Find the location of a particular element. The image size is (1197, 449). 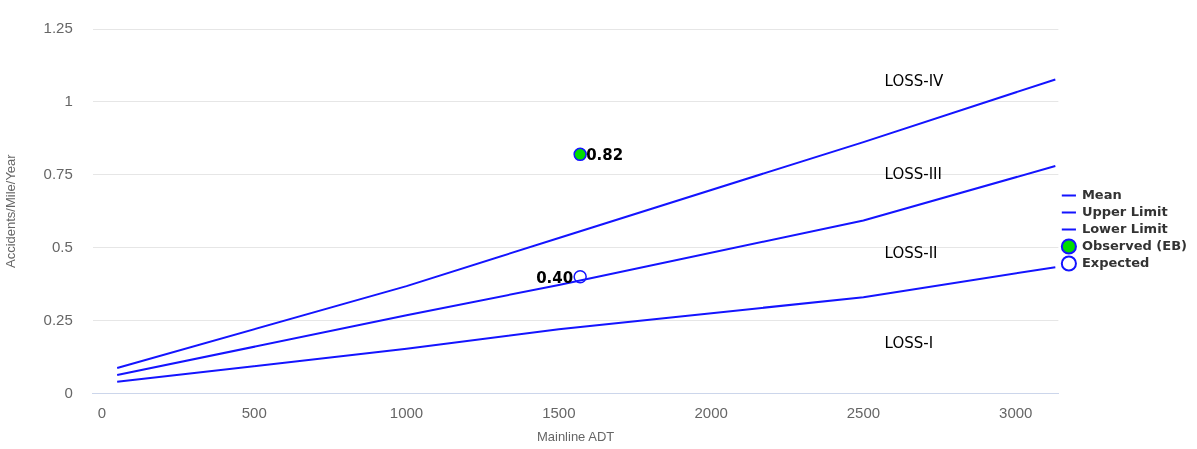

annotation: LOSS-I is located at coordinates (909, 342).